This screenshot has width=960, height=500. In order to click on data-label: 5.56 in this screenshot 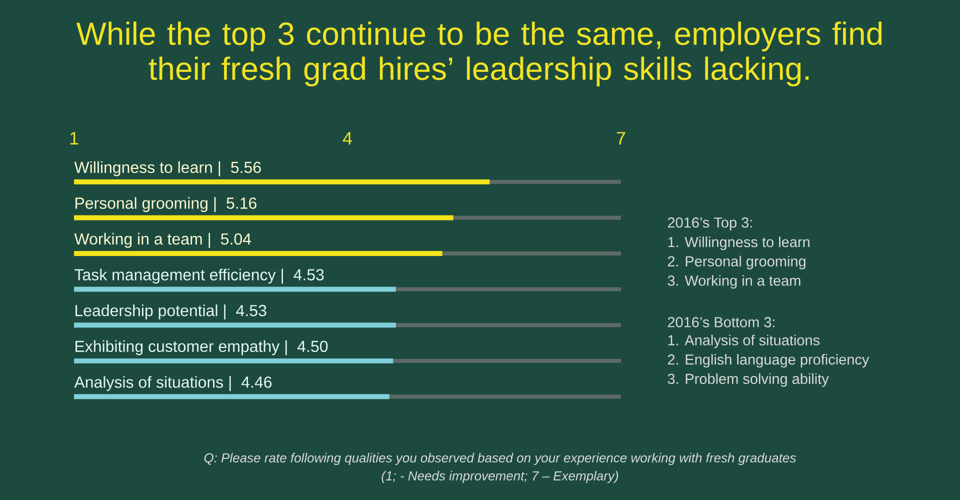, I will do `click(246, 168)`.